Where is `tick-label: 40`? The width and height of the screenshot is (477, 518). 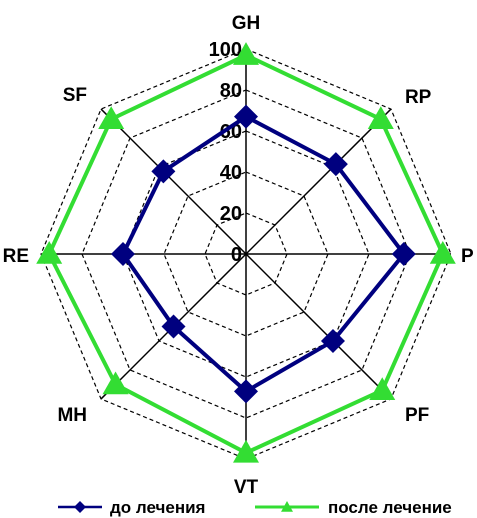 tick-label: 40 is located at coordinates (231, 173).